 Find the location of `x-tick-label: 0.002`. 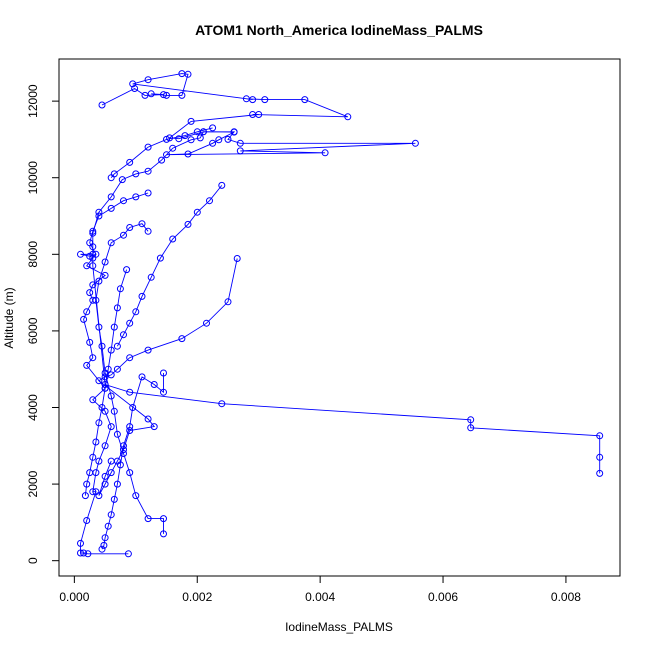

x-tick-label: 0.002 is located at coordinates (197, 597).